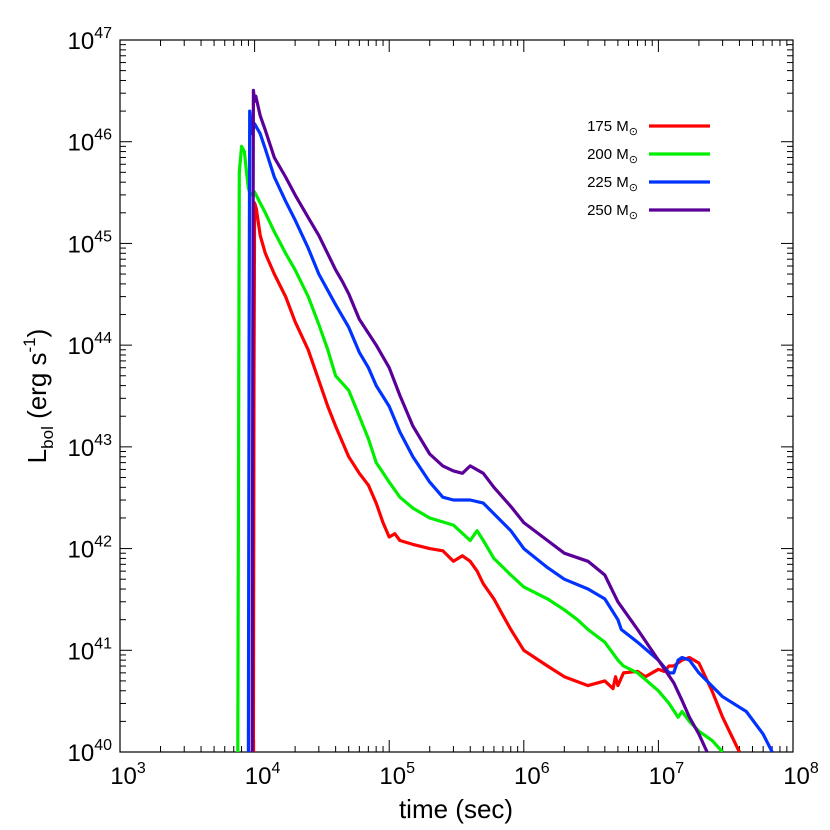 This screenshot has height=830, width=830. I want to click on y-axis-title-close: ), so click(37, 333).